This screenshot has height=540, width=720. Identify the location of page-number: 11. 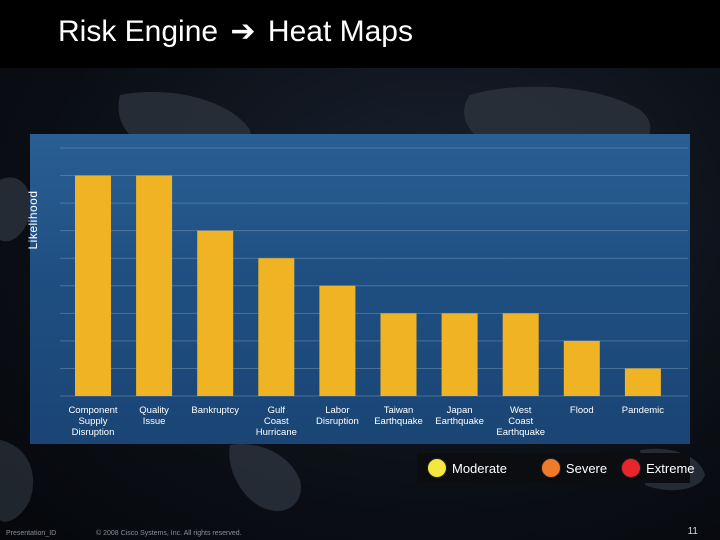
(692, 531).